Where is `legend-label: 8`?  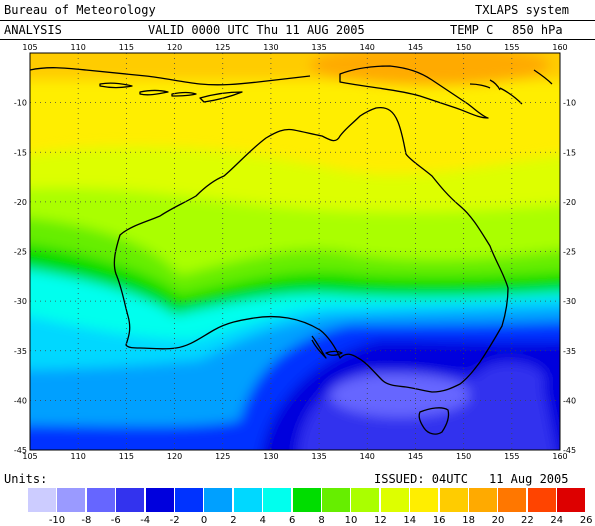 legend-label: 8 is located at coordinates (321, 520).